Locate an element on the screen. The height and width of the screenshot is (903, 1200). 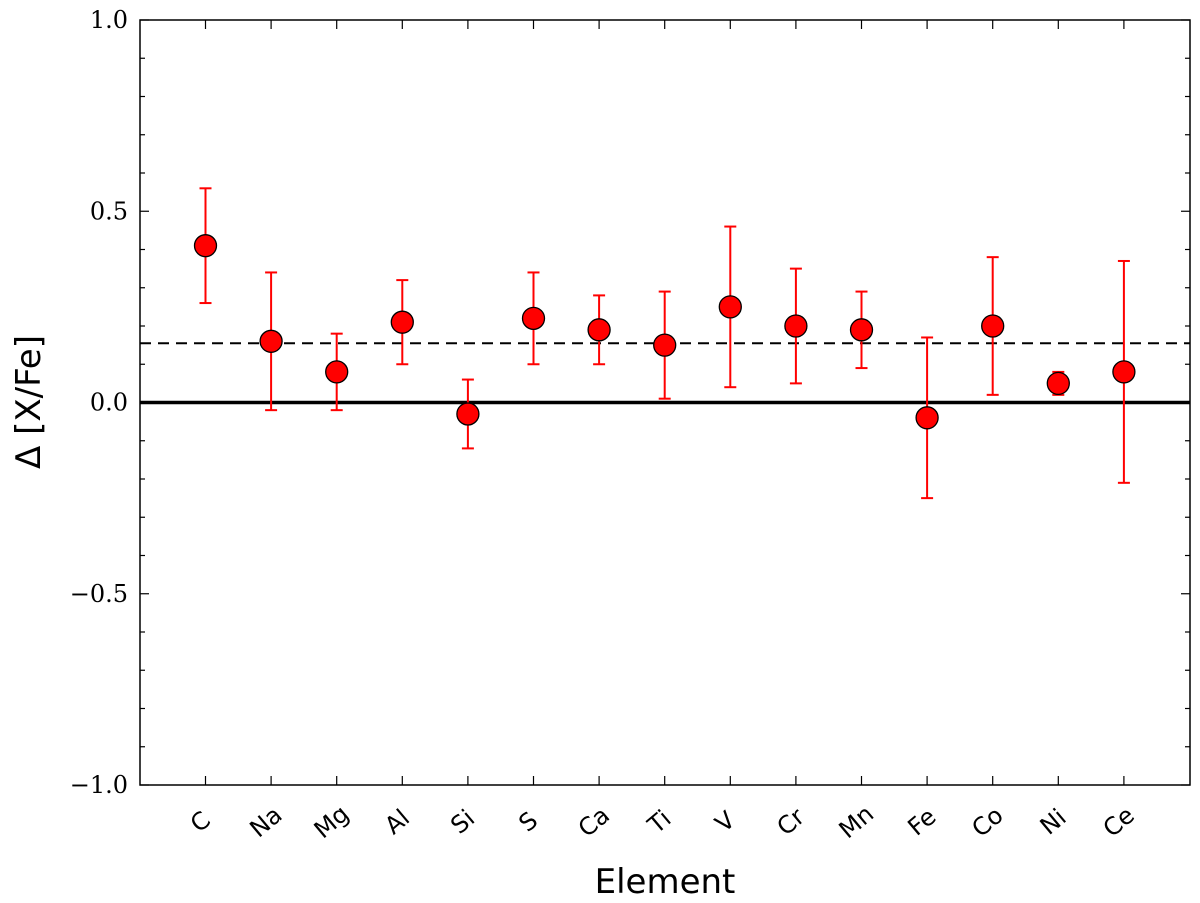
x-tick-labels: C Na Mg Al Si S Ca Ti V Cr Mn Fe Co Ni Ce is located at coordinates (662, 822).